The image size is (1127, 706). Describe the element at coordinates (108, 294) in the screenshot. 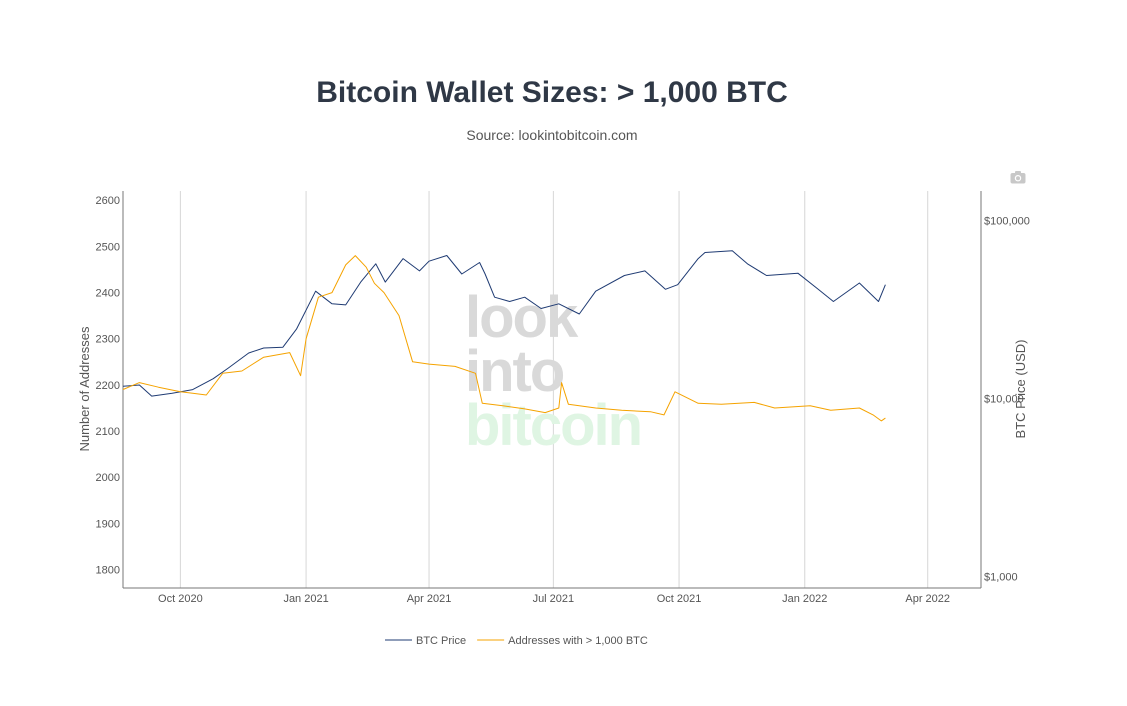

I see `y-left-tick-label: 2400` at that location.